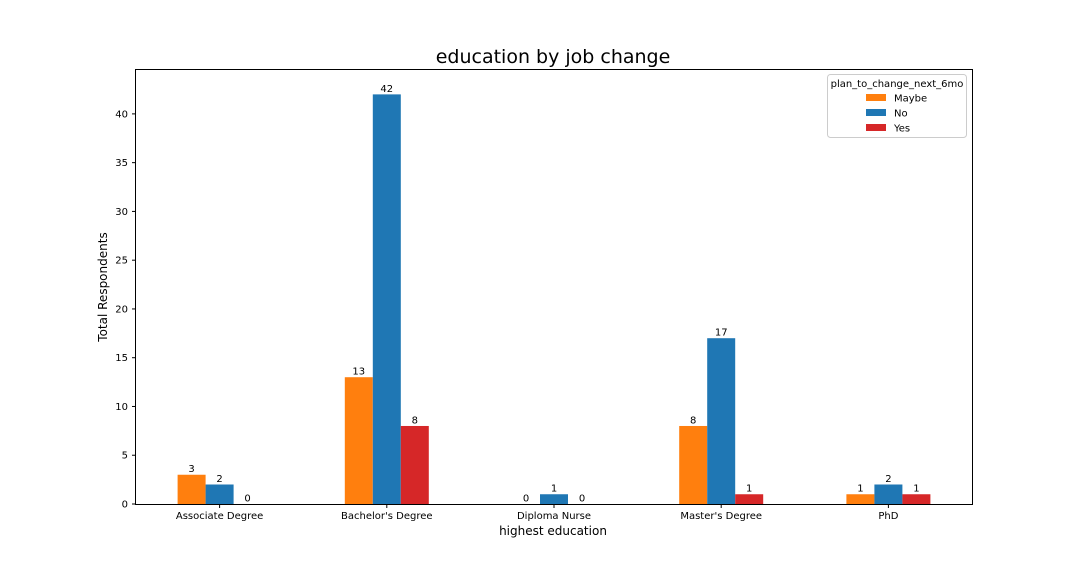  I want to click on data-label-maybe: 13, so click(358, 372).